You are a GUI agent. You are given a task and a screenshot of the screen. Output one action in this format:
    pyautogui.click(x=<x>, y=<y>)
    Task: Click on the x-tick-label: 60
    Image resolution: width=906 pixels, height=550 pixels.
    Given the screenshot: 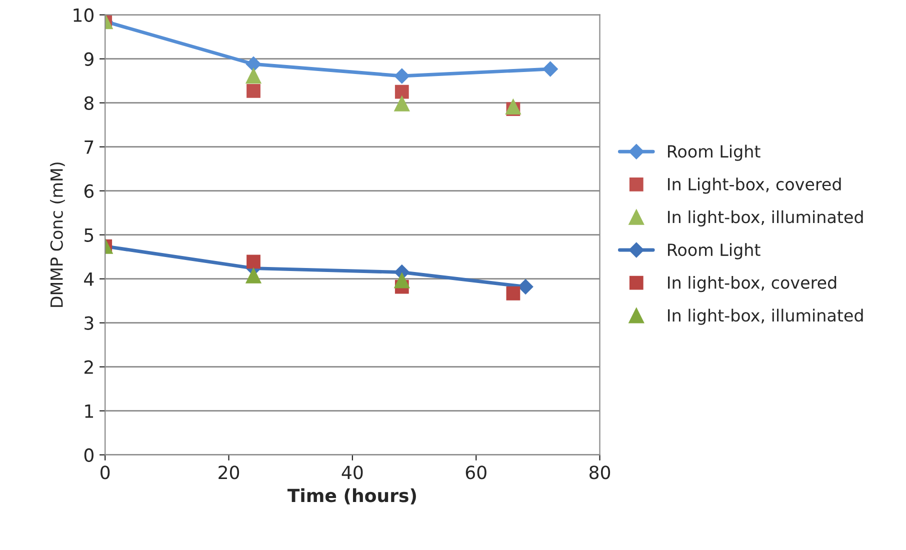 What is the action you would take?
    pyautogui.click(x=476, y=473)
    